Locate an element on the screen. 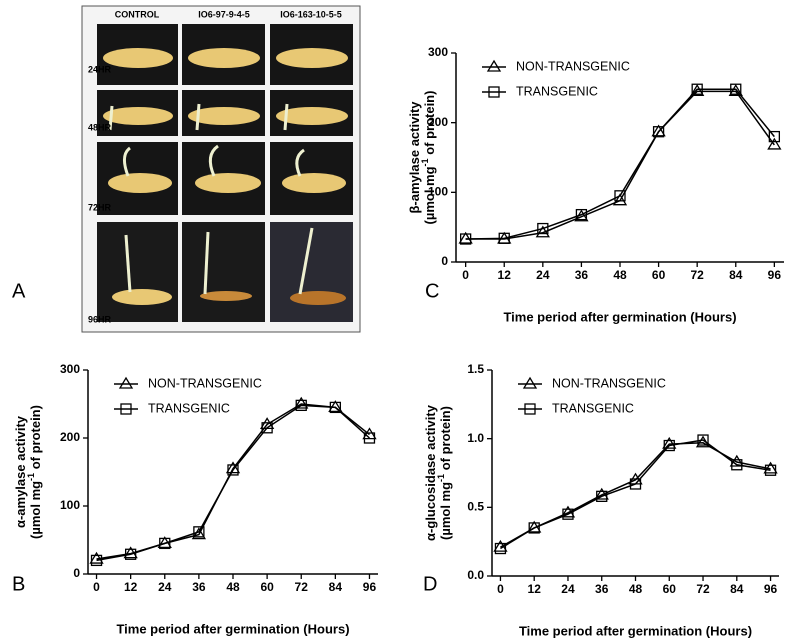 This screenshot has width=797, height=642. column-header: IO6-97-9-4-5 is located at coordinates (224, 14).